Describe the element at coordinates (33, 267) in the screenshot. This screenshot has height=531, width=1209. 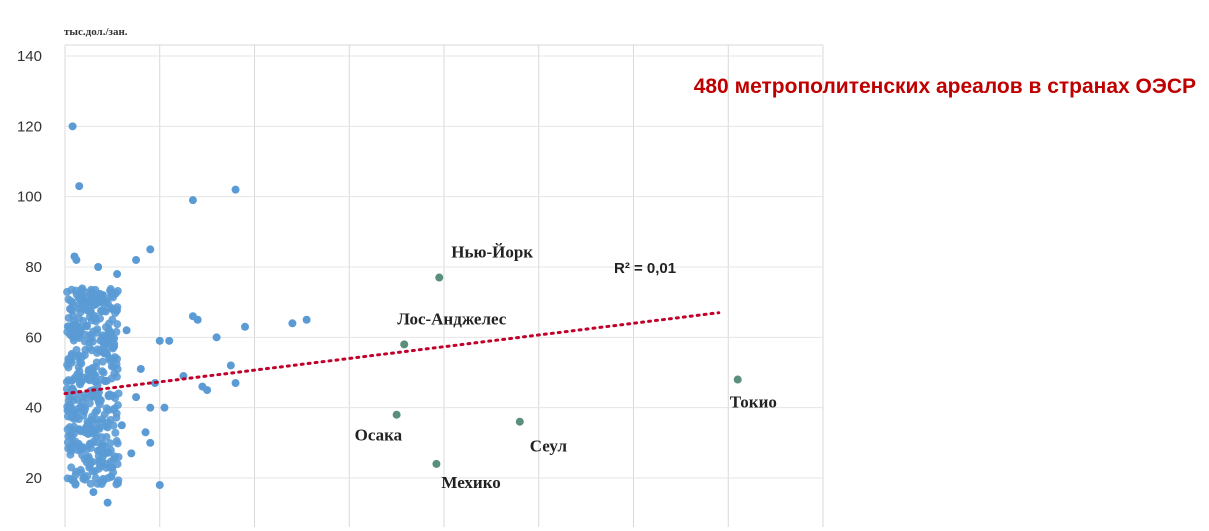
I see `y-tick-label: 80` at that location.